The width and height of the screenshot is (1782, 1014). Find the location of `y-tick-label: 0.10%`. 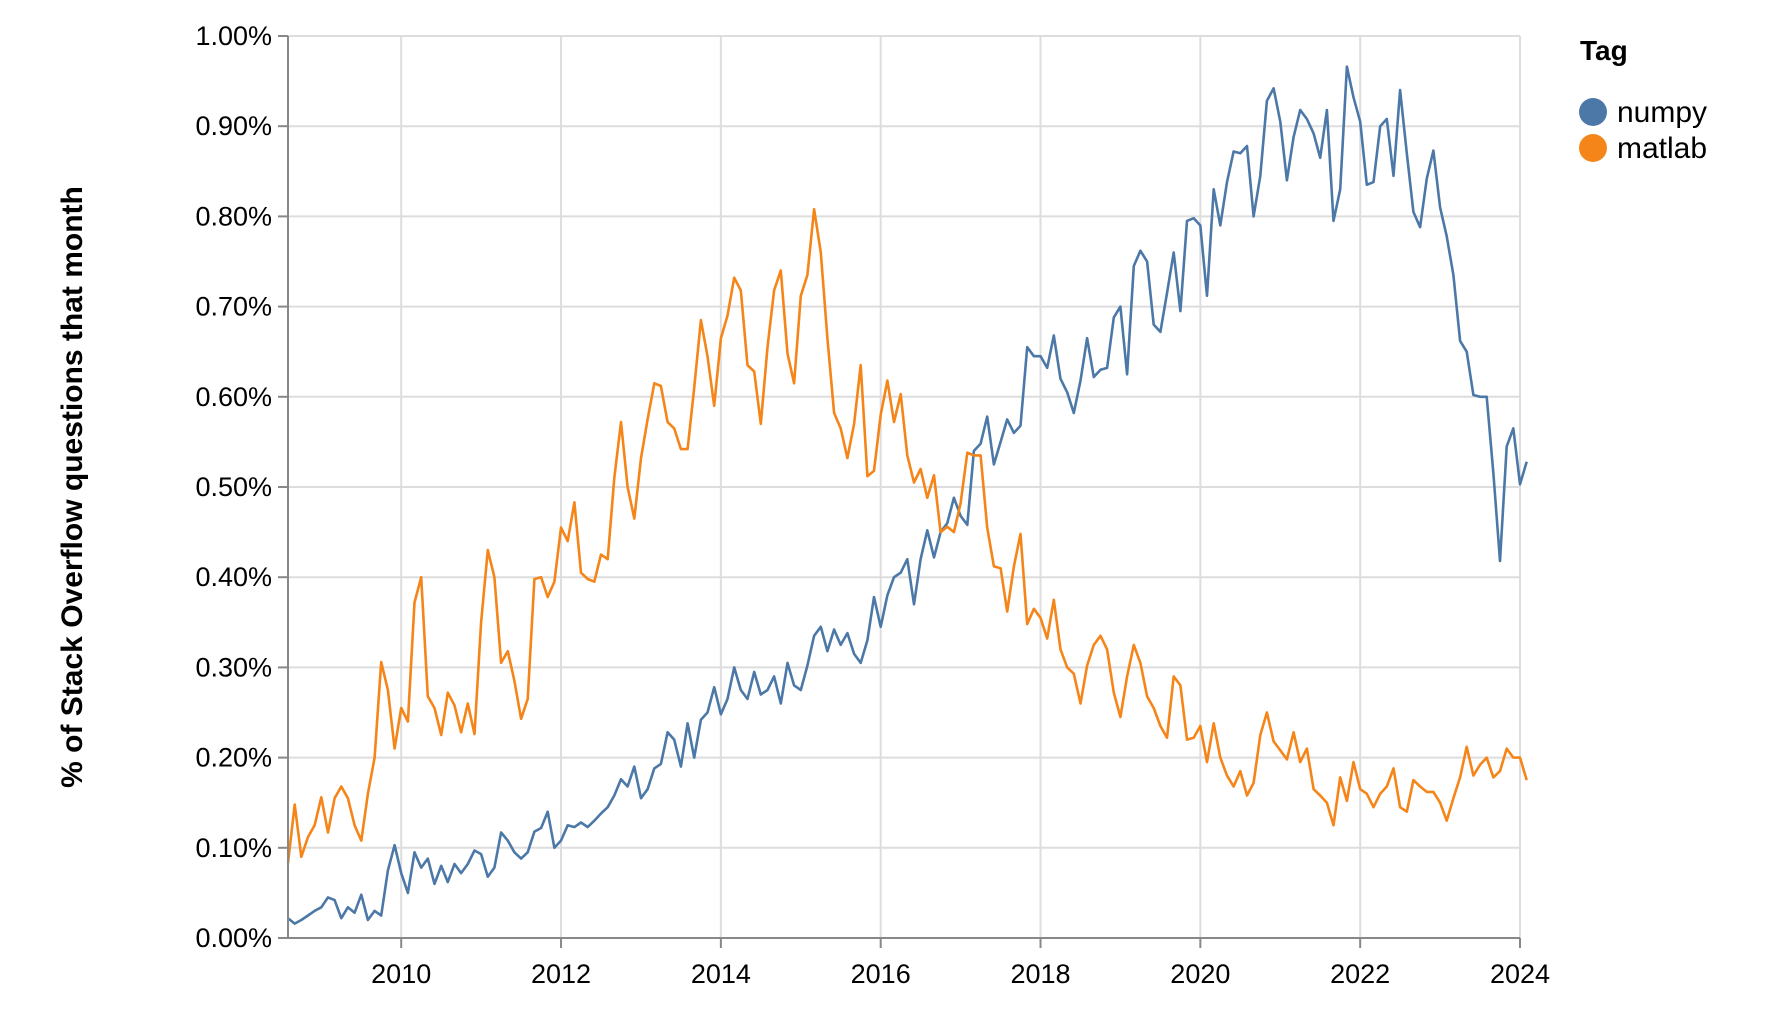

y-tick-label: 0.10% is located at coordinates (233, 848).